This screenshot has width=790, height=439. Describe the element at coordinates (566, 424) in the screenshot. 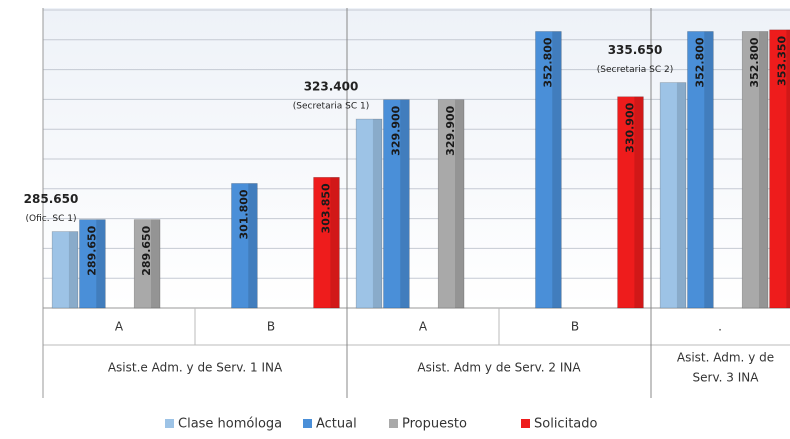

I see `legend-label: Solicitado` at that location.